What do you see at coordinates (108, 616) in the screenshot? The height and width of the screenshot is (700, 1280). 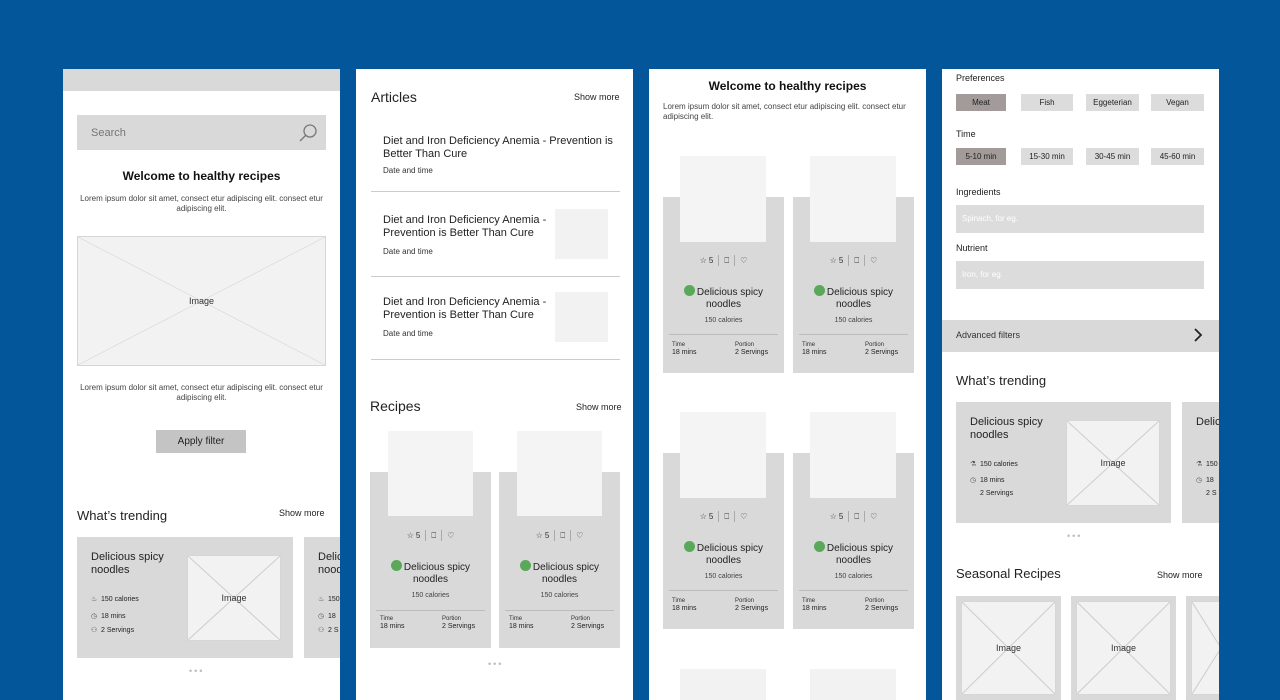 I see `time-row: ◷ 18 mins` at bounding box center [108, 616].